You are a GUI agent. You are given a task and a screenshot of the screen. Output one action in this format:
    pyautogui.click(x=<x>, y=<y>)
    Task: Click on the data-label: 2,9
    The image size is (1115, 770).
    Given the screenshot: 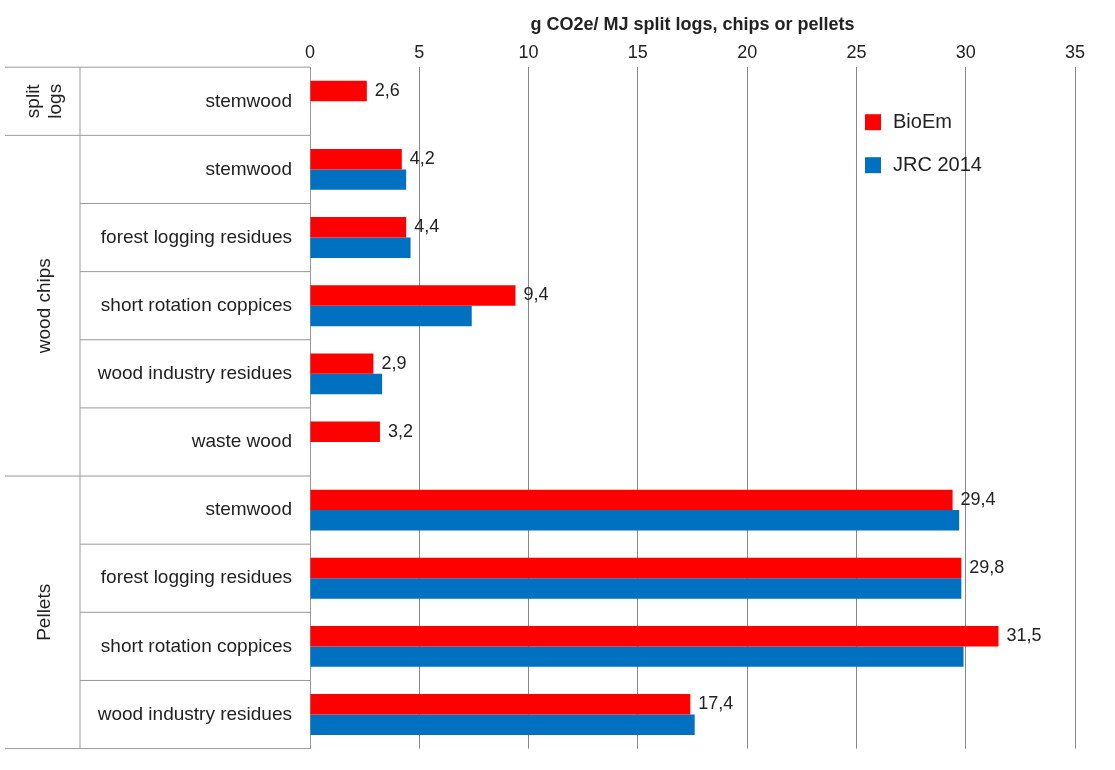 What is the action you would take?
    pyautogui.click(x=394, y=362)
    